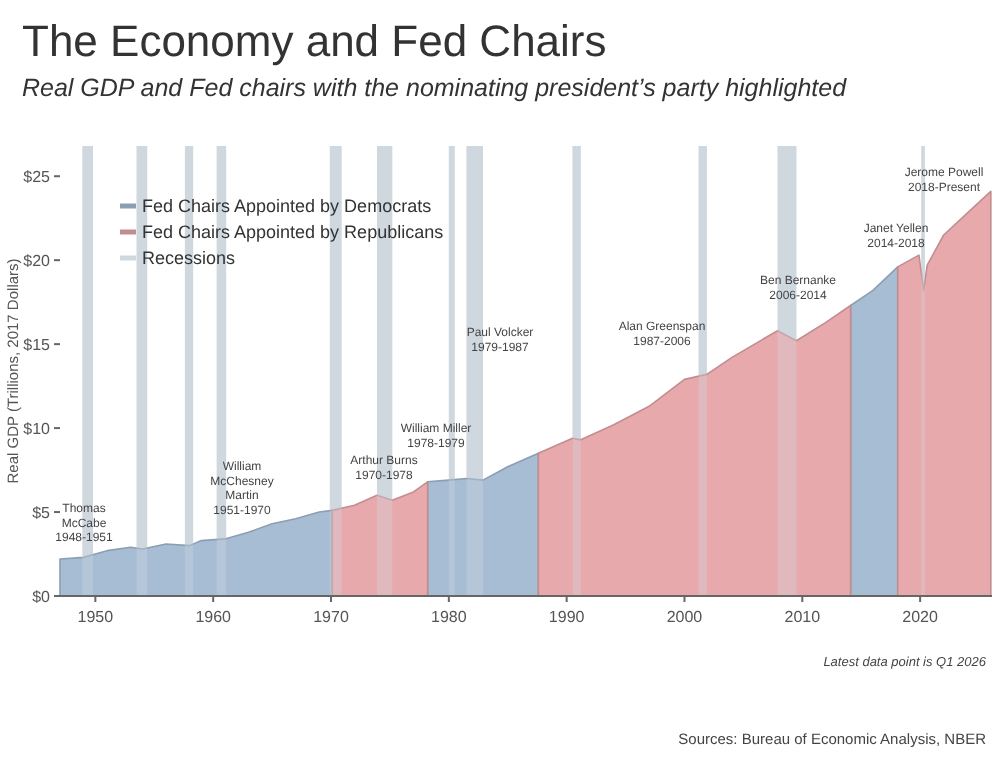 Image resolution: width=1000 pixels, height=766 pixels. What do you see at coordinates (685, 617) in the screenshot?
I see `x-tick-label: 2000` at bounding box center [685, 617].